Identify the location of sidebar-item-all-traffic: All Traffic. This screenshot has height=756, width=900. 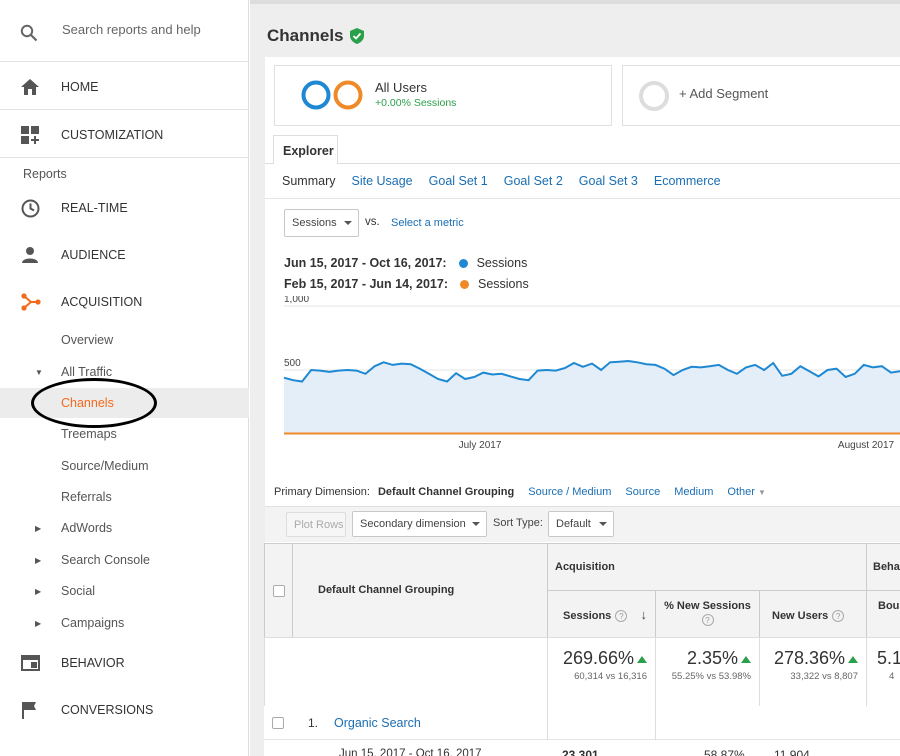
(87, 372).